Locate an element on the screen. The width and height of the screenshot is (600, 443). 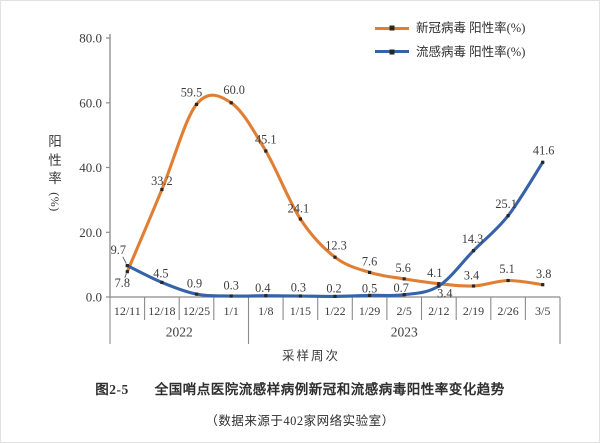
x-tick-label: 12/25 is located at coordinates (196, 311).